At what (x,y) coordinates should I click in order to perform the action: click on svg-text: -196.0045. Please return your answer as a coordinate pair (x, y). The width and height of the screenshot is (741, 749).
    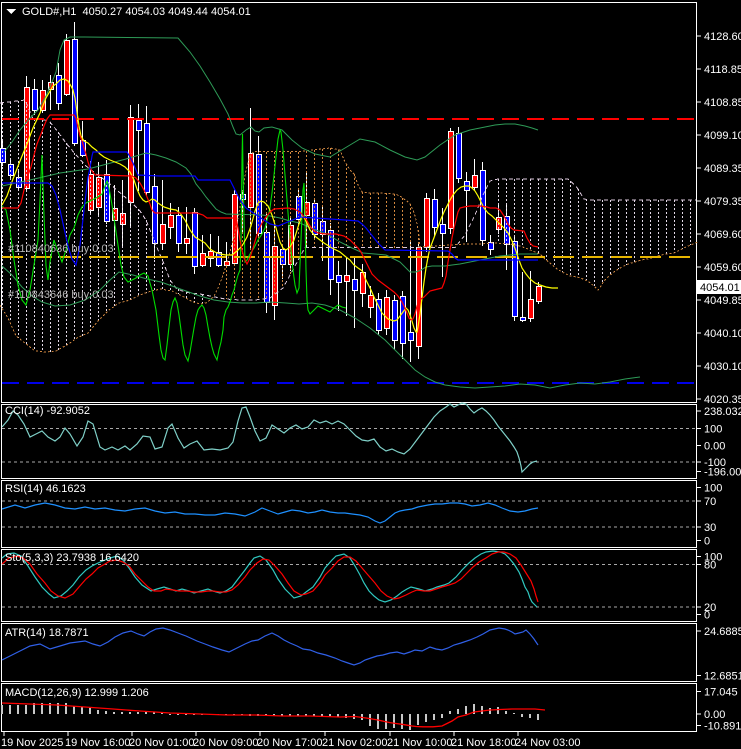
    Looking at the image, I should click on (722, 473).